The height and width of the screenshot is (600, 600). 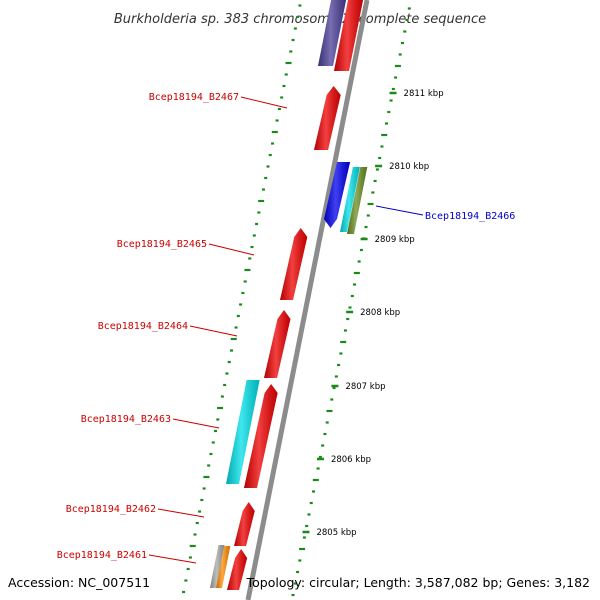 What do you see at coordinates (409, 167) in the screenshot?
I see `scale-tick-label: 2810 kbp` at bounding box center [409, 167].